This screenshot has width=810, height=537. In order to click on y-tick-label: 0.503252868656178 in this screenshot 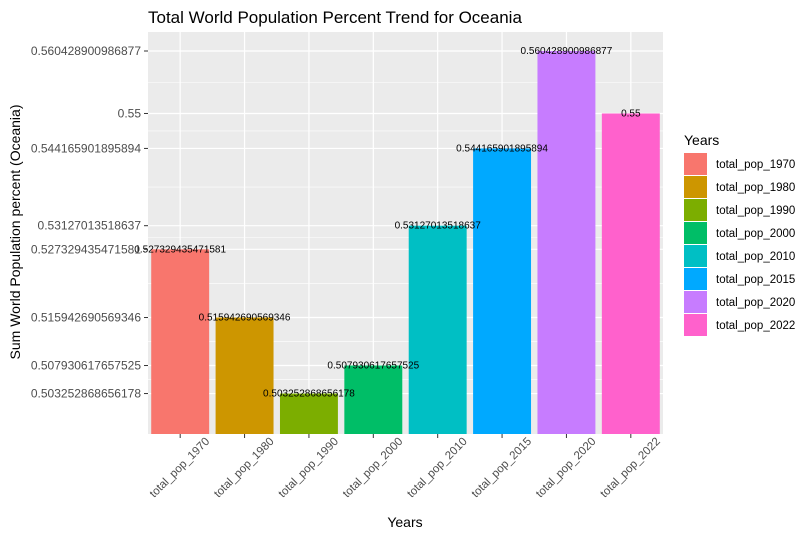, I will do `click(86, 394)`.